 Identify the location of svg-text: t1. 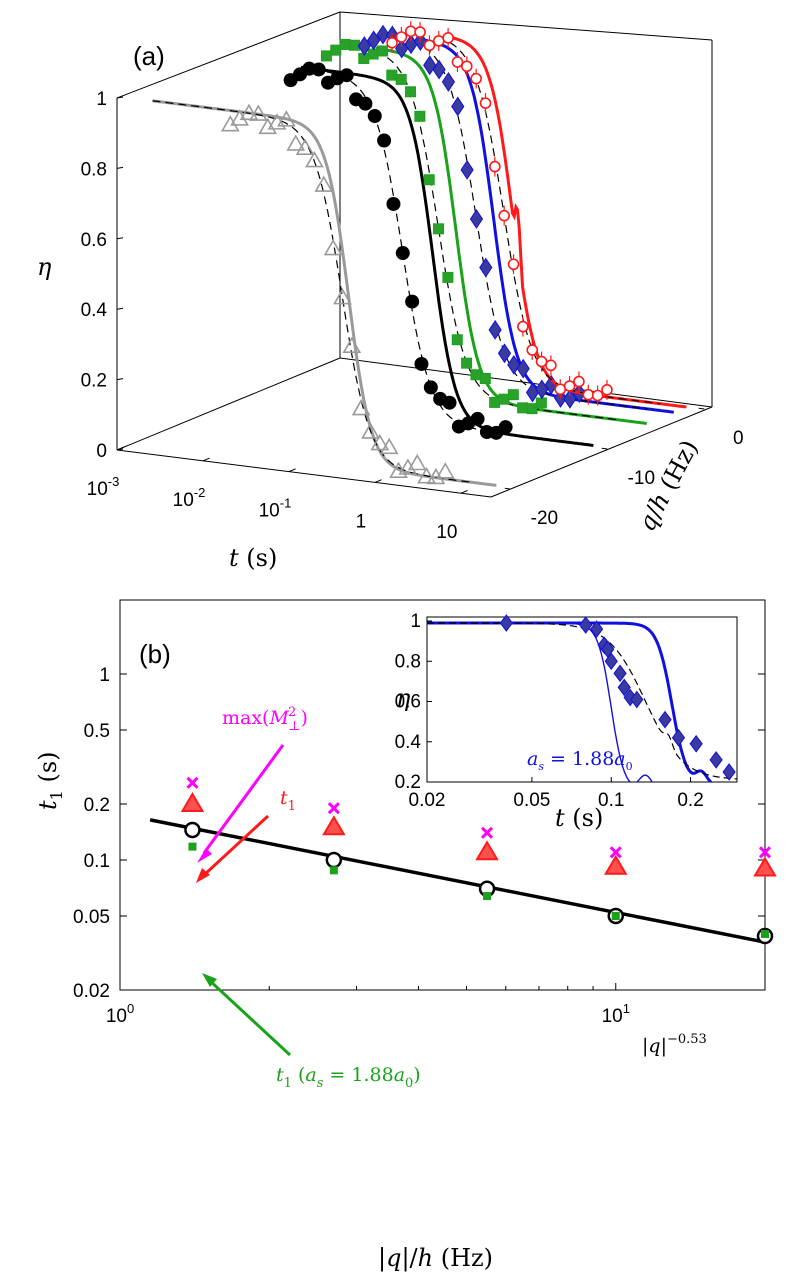
(288, 800).